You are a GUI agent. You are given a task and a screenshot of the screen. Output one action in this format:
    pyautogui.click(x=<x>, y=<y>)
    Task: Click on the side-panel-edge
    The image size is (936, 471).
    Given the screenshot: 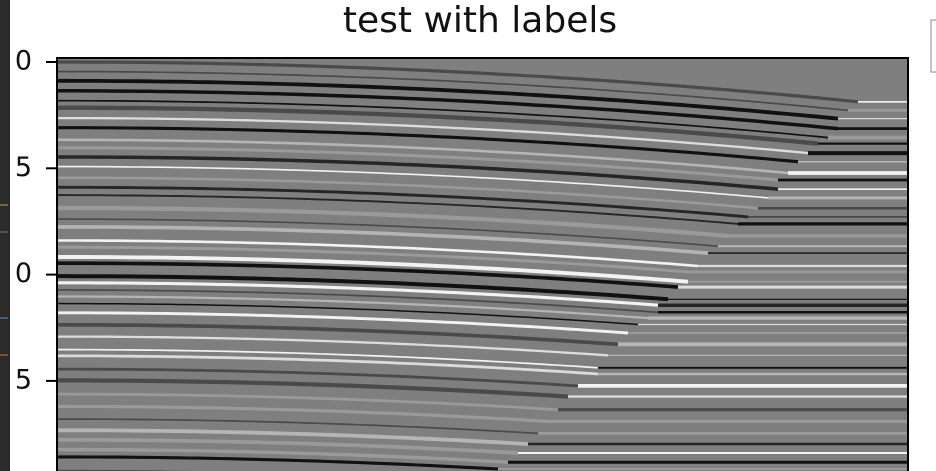 What is the action you would take?
    pyautogui.click(x=933, y=46)
    